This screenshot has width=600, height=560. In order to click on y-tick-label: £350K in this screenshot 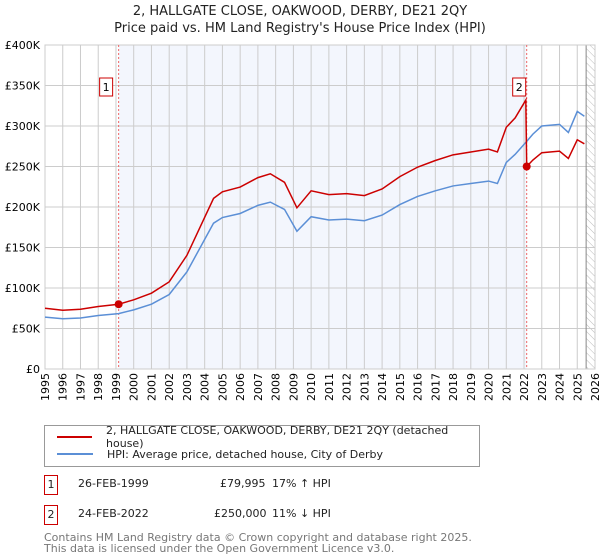, I will do `click(23, 86)`.